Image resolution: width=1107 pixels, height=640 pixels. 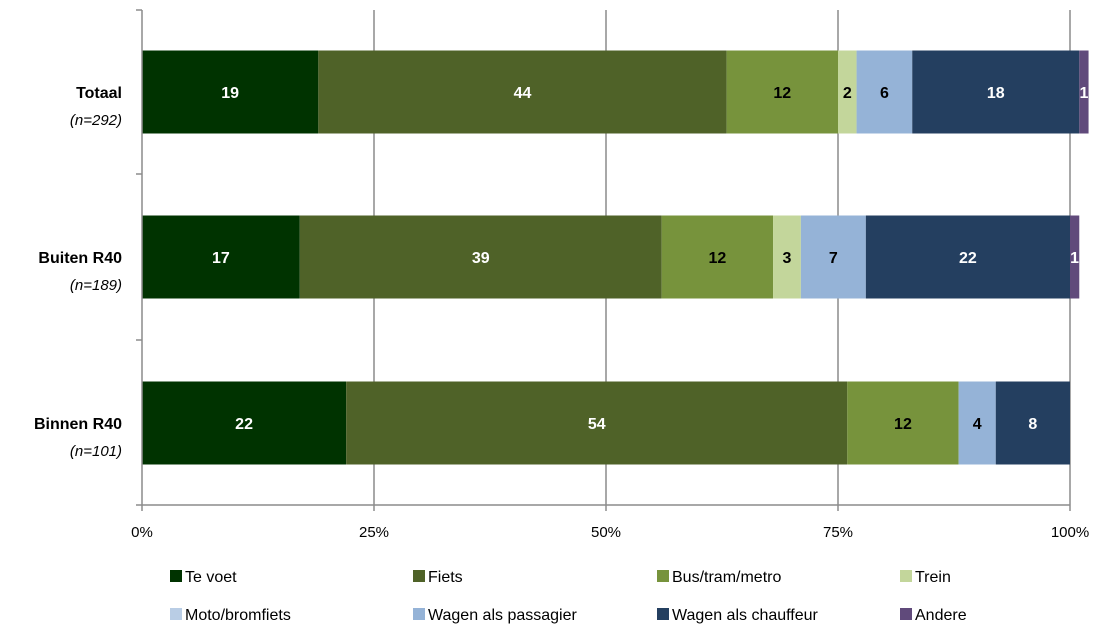 What do you see at coordinates (838, 532) in the screenshot?
I see `x-tick-label: 75%` at bounding box center [838, 532].